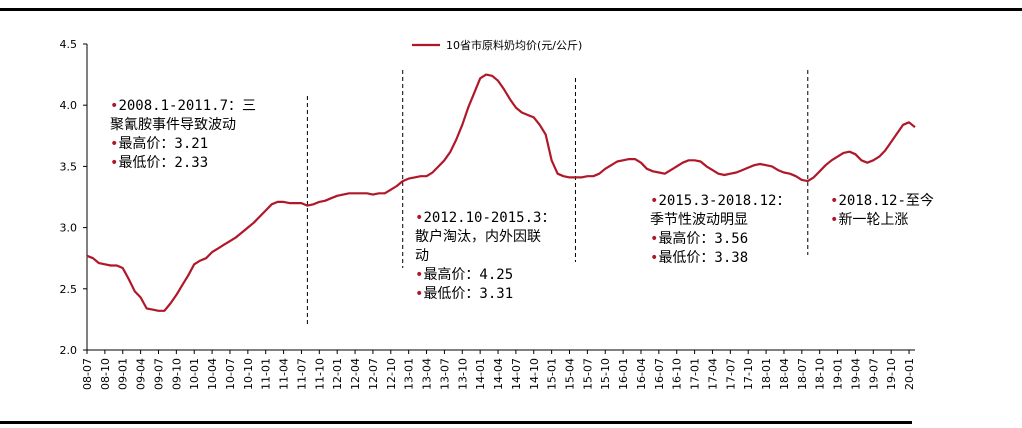  Describe the element at coordinates (158, 374) in the screenshot. I see `x-tick-label: 09-07` at that location.